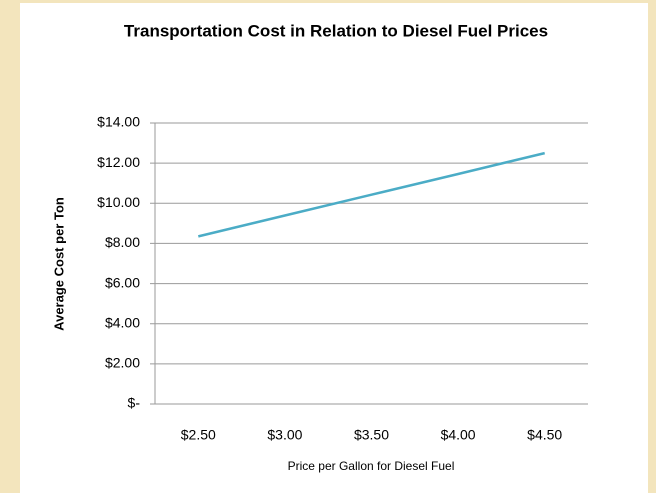 This screenshot has width=656, height=493. I want to click on x-tick-label: $3.50, so click(371, 435).